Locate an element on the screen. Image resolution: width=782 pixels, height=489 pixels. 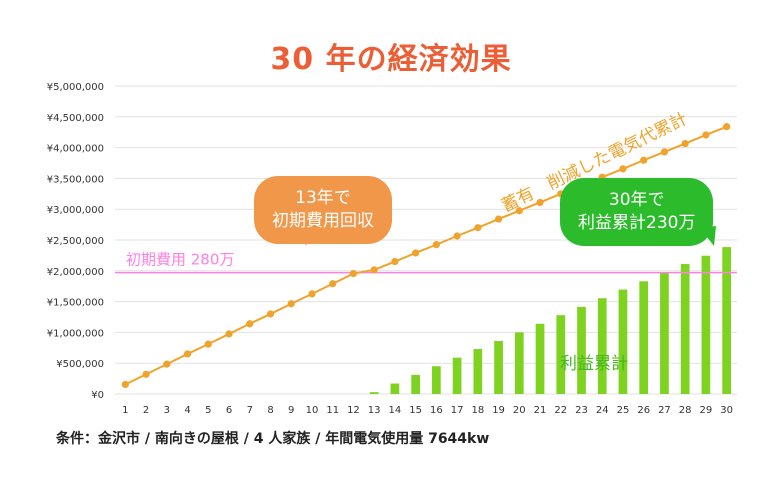
x-tick-label: 11 is located at coordinates (332, 410).